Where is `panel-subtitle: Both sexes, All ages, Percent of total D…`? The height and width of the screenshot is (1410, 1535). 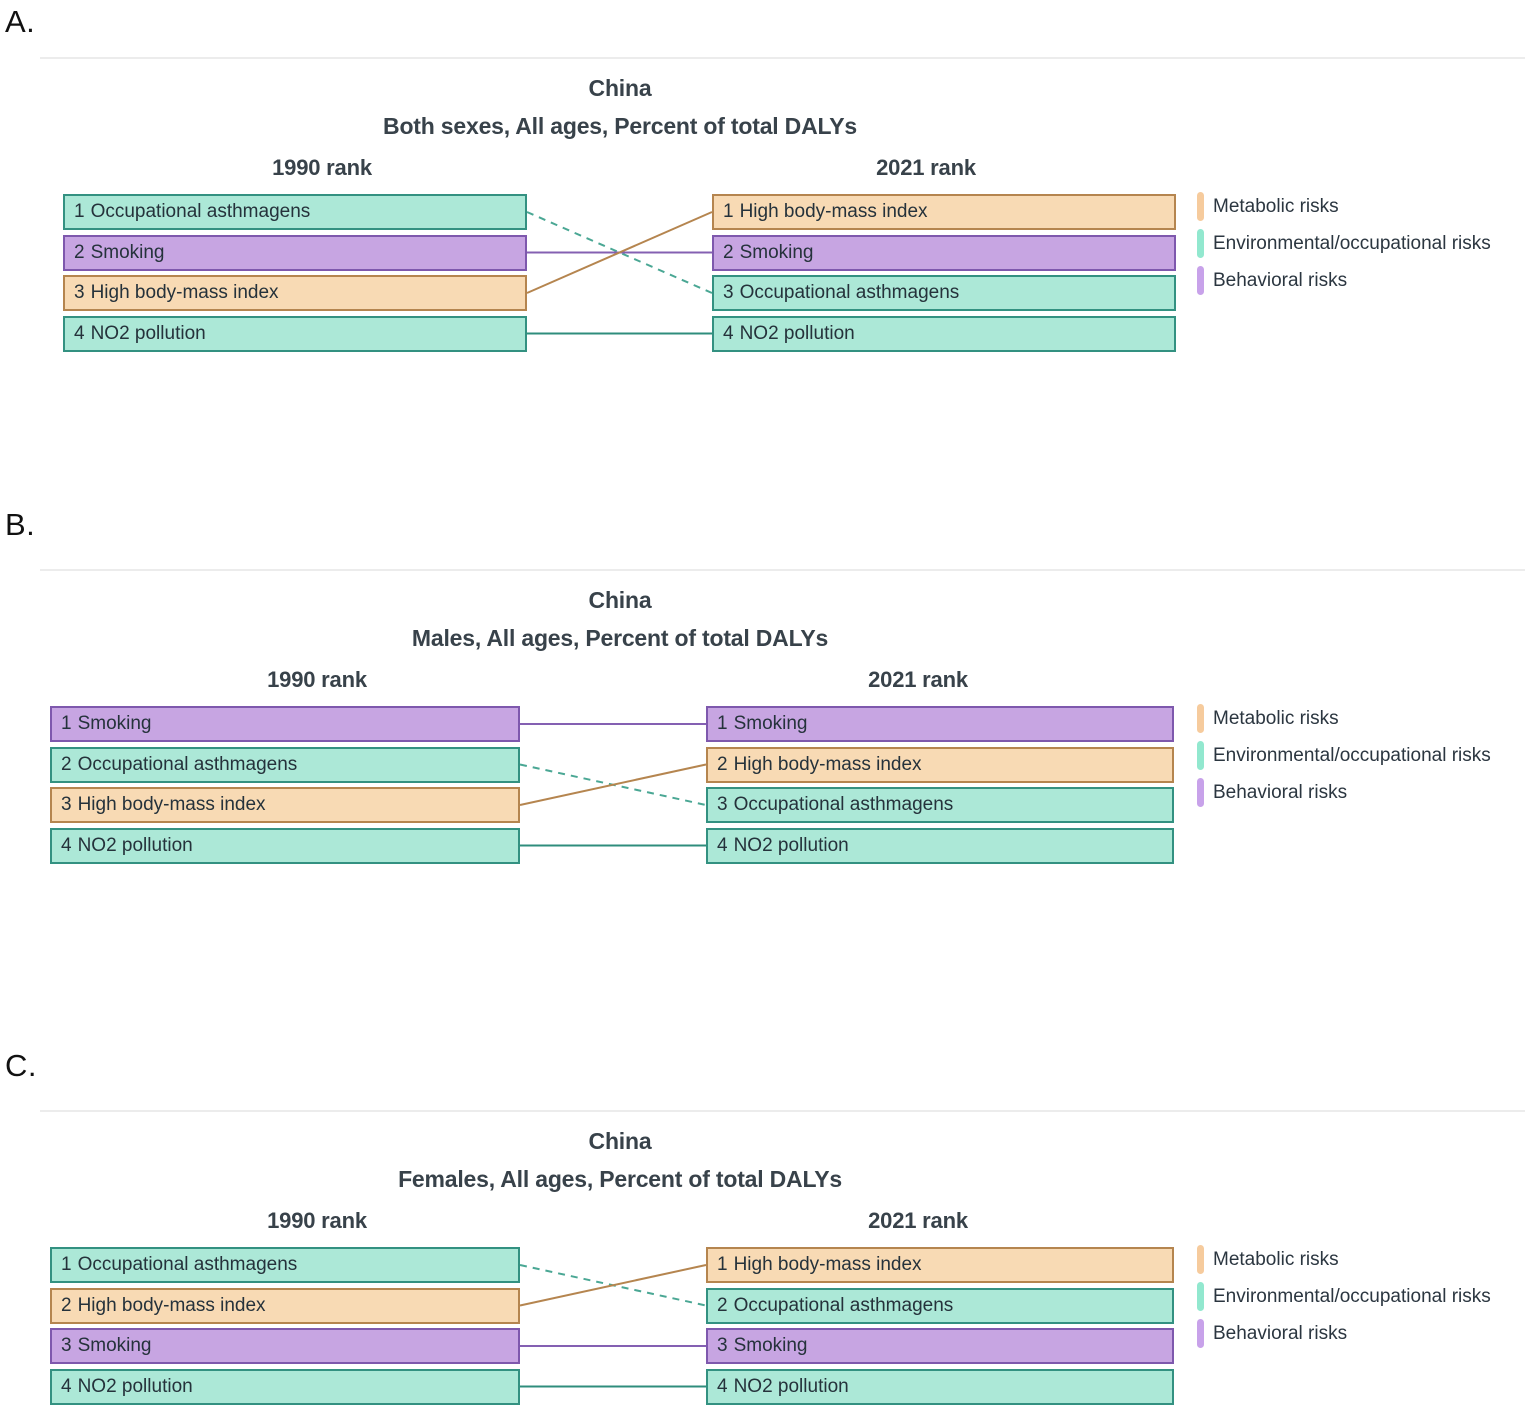 panel-subtitle: Both sexes, All ages, Percent of total D… is located at coordinates (620, 126).